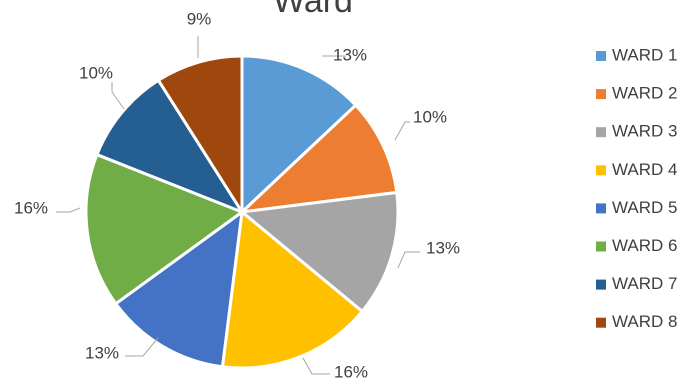 The width and height of the screenshot is (692, 385). What do you see at coordinates (645, 131) in the screenshot?
I see `legend-label-ward-3: WARD 3` at bounding box center [645, 131].